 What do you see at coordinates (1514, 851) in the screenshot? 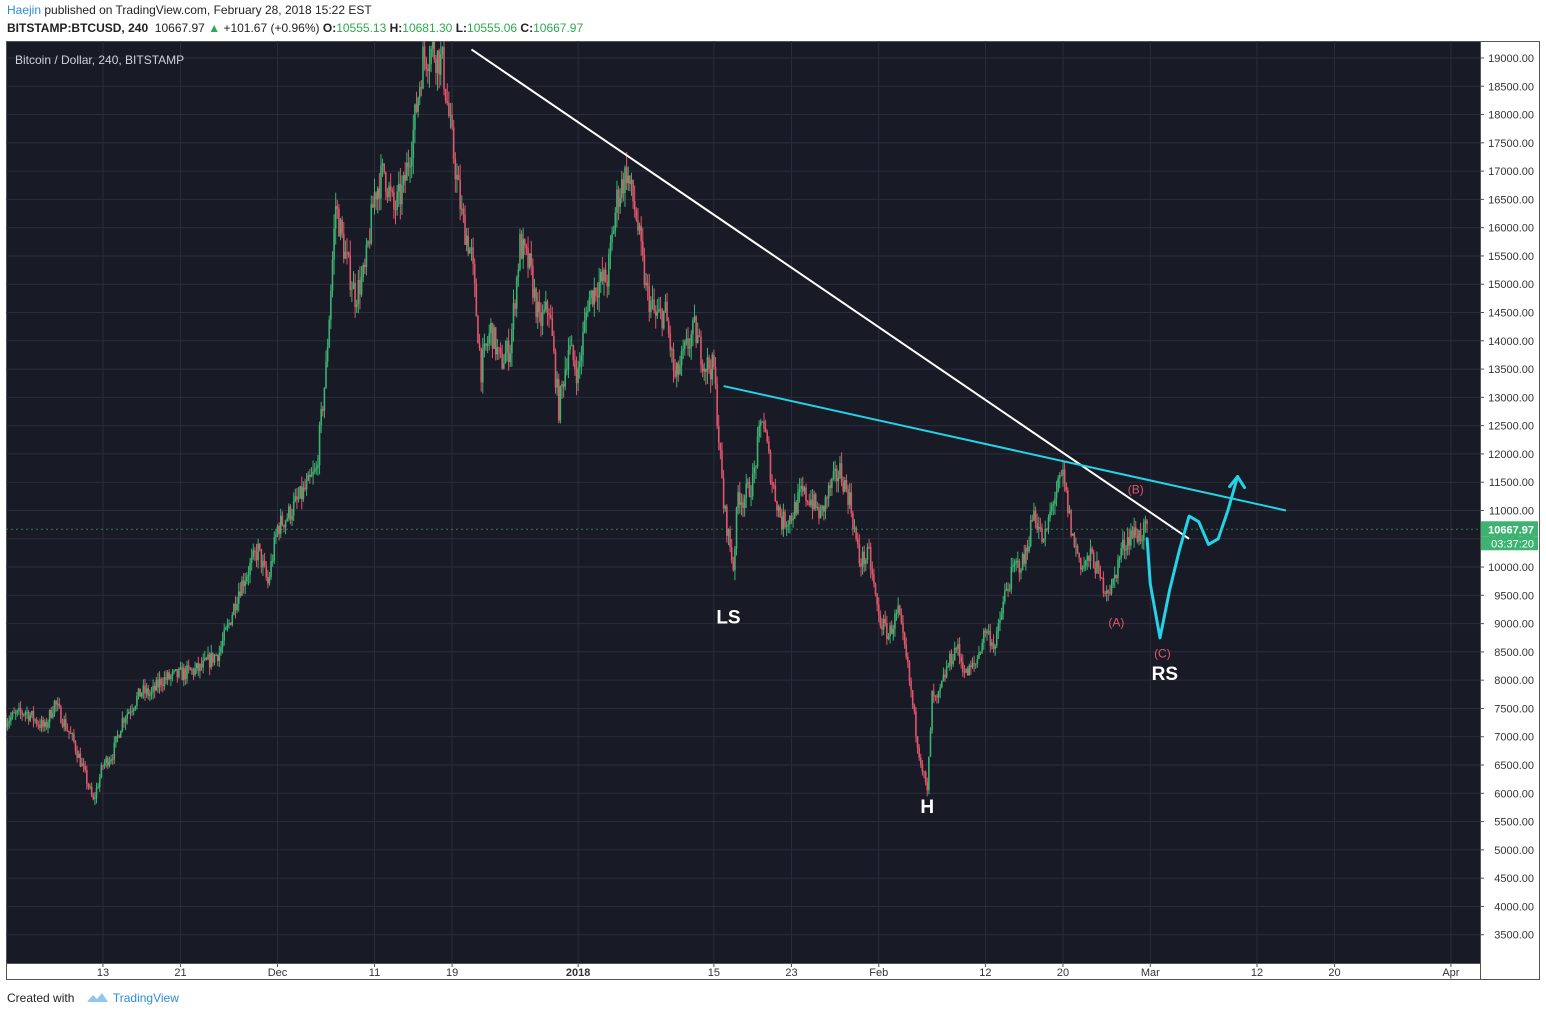
I see `y-tick-label: 5000.00` at bounding box center [1514, 851].